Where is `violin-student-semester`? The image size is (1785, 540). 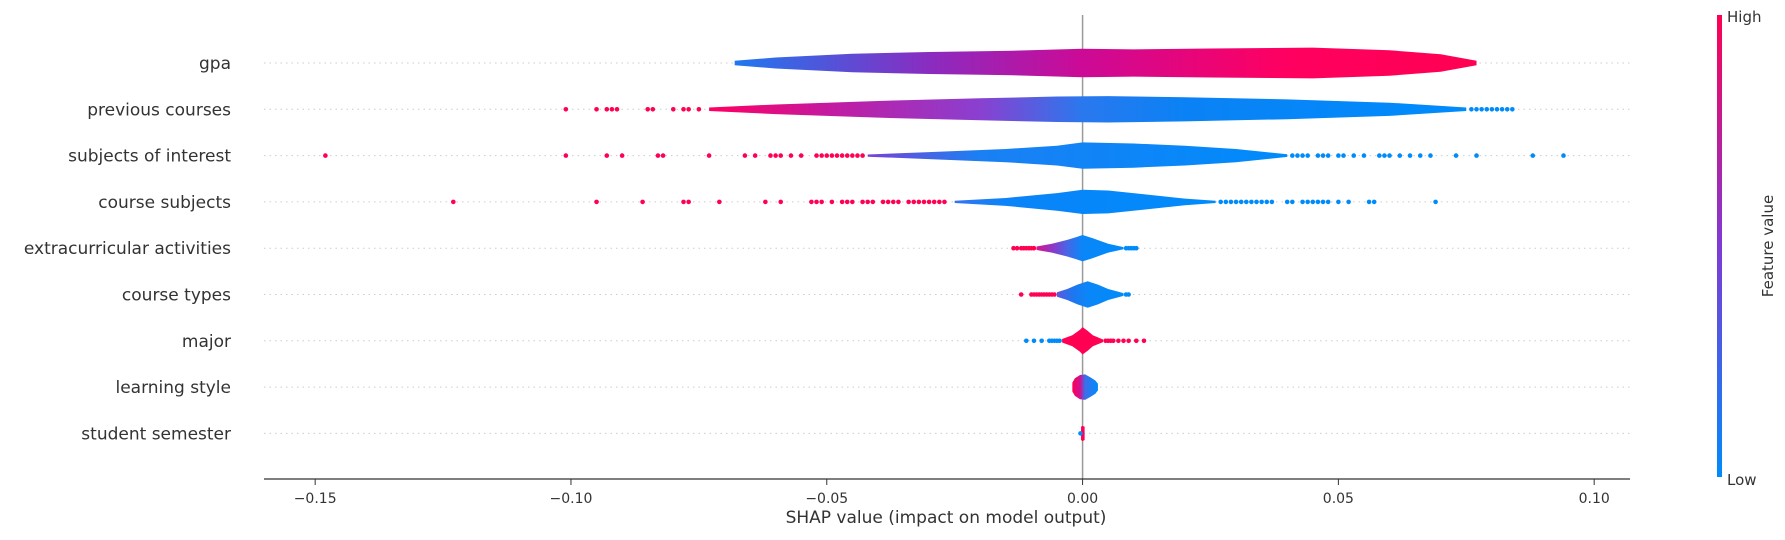 violin-student-semester is located at coordinates (1083, 433).